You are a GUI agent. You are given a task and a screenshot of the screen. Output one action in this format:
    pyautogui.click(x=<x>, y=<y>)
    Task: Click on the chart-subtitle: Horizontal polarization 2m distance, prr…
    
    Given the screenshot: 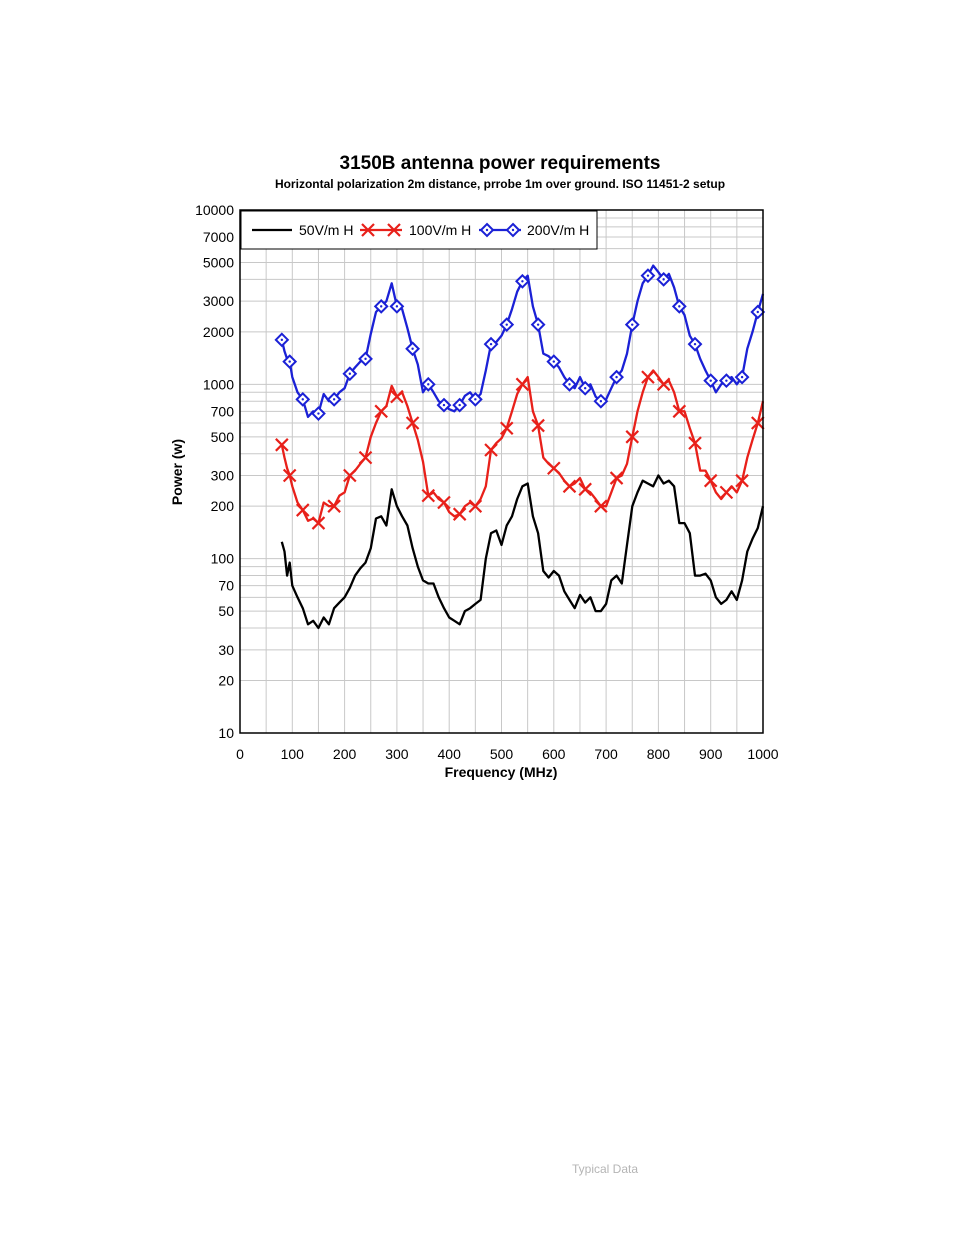 What is the action you would take?
    pyautogui.click(x=500, y=184)
    